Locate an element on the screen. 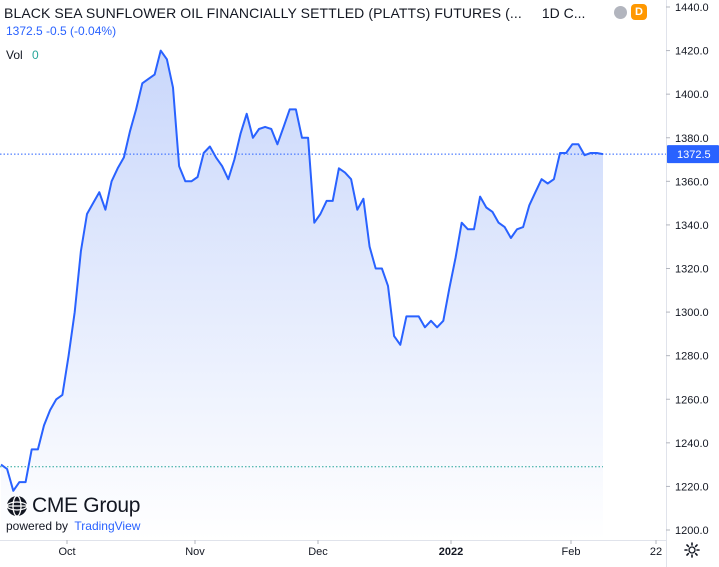  y-tick-label: 1300.0 is located at coordinates (692, 313).